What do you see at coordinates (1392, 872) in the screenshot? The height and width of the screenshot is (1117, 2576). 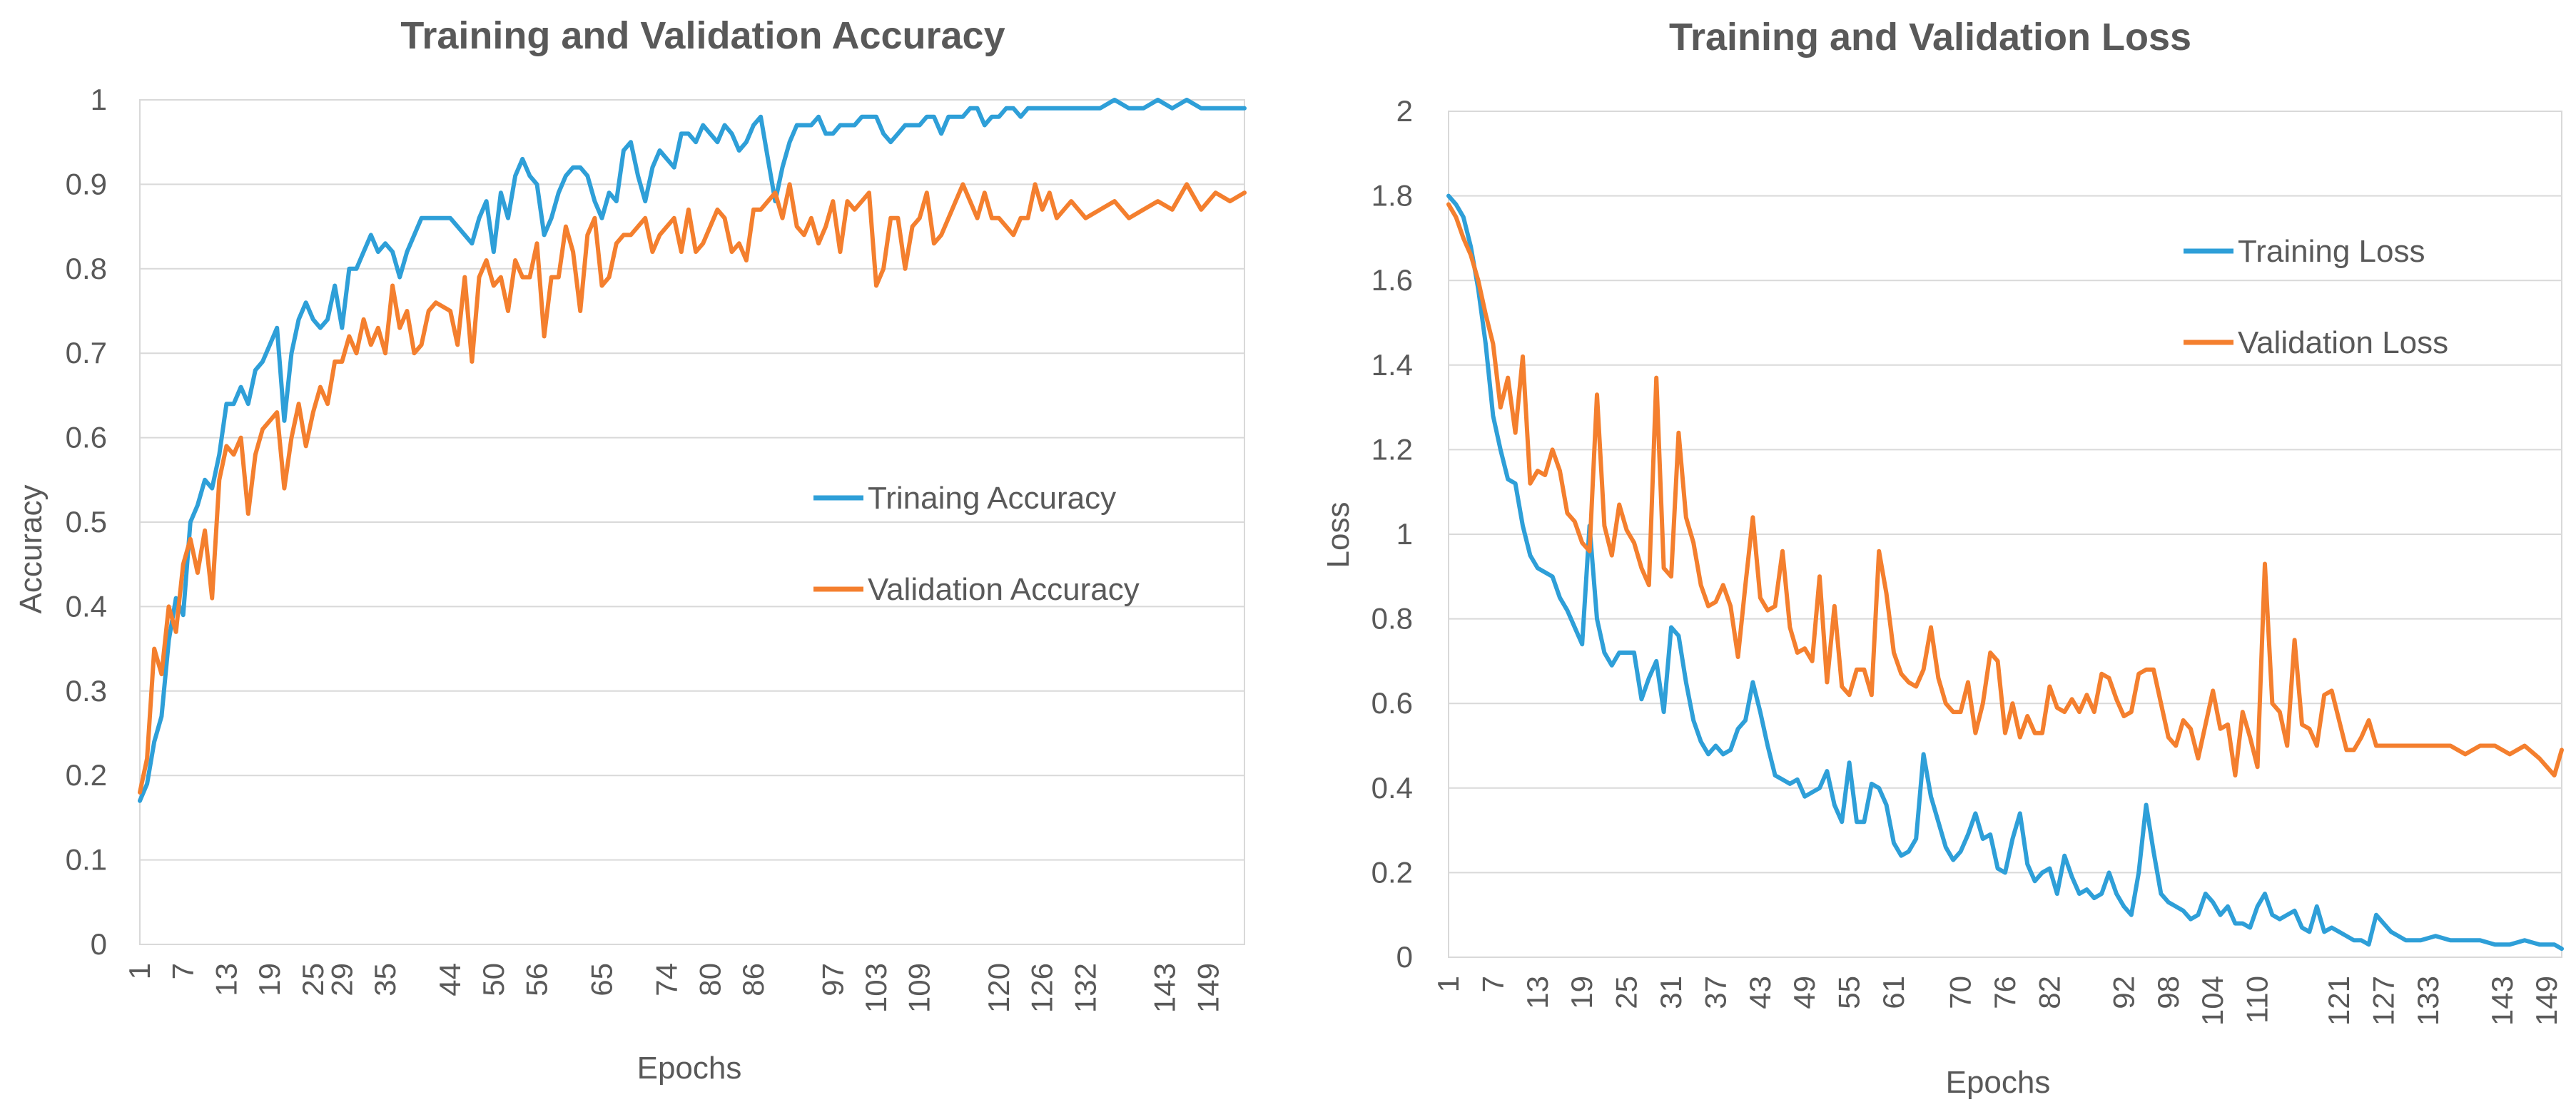 I see `loss-y-tick-label: 0.2` at bounding box center [1392, 872].